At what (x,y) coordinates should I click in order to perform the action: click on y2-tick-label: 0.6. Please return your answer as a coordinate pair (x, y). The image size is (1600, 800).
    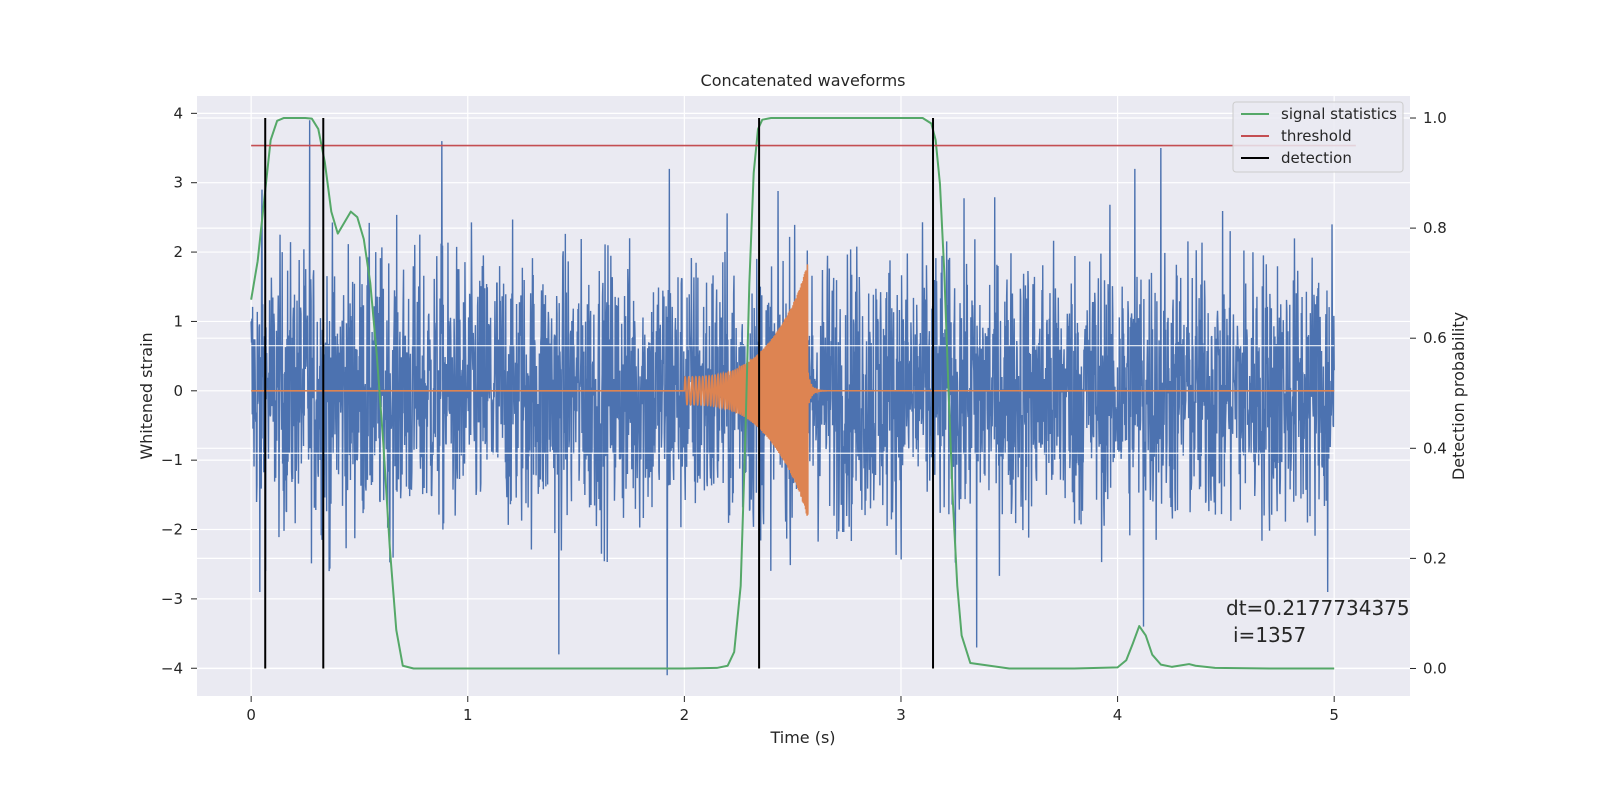
    Looking at the image, I should click on (1435, 338).